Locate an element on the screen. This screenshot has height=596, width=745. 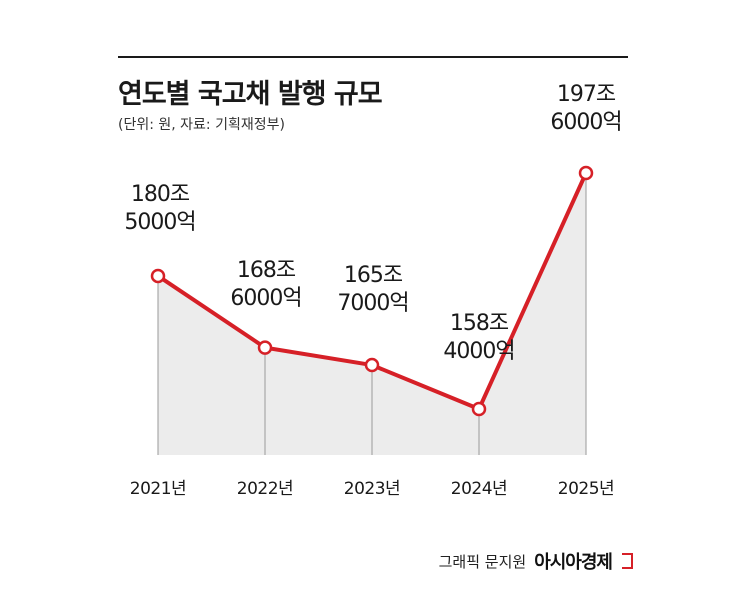
x-tick-label-1: 2022년 is located at coordinates (265, 489).